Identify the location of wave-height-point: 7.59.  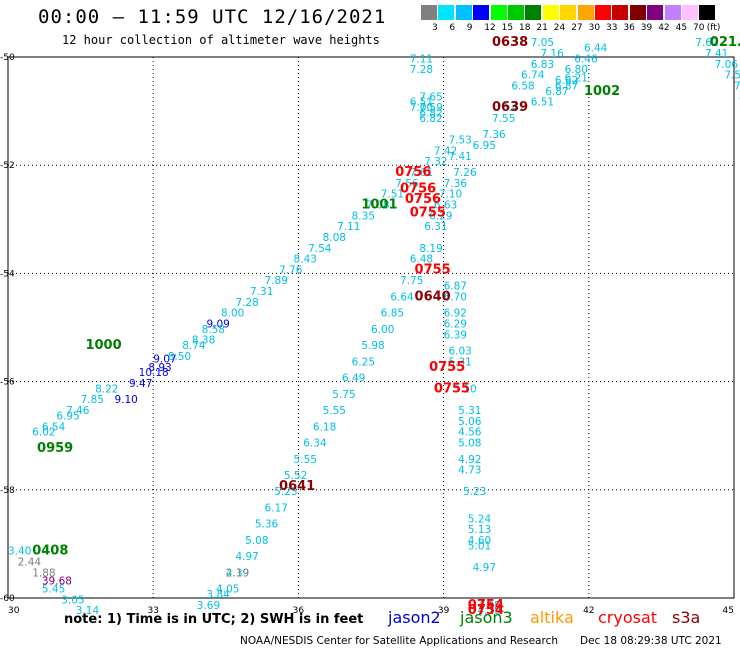
(430, 108).